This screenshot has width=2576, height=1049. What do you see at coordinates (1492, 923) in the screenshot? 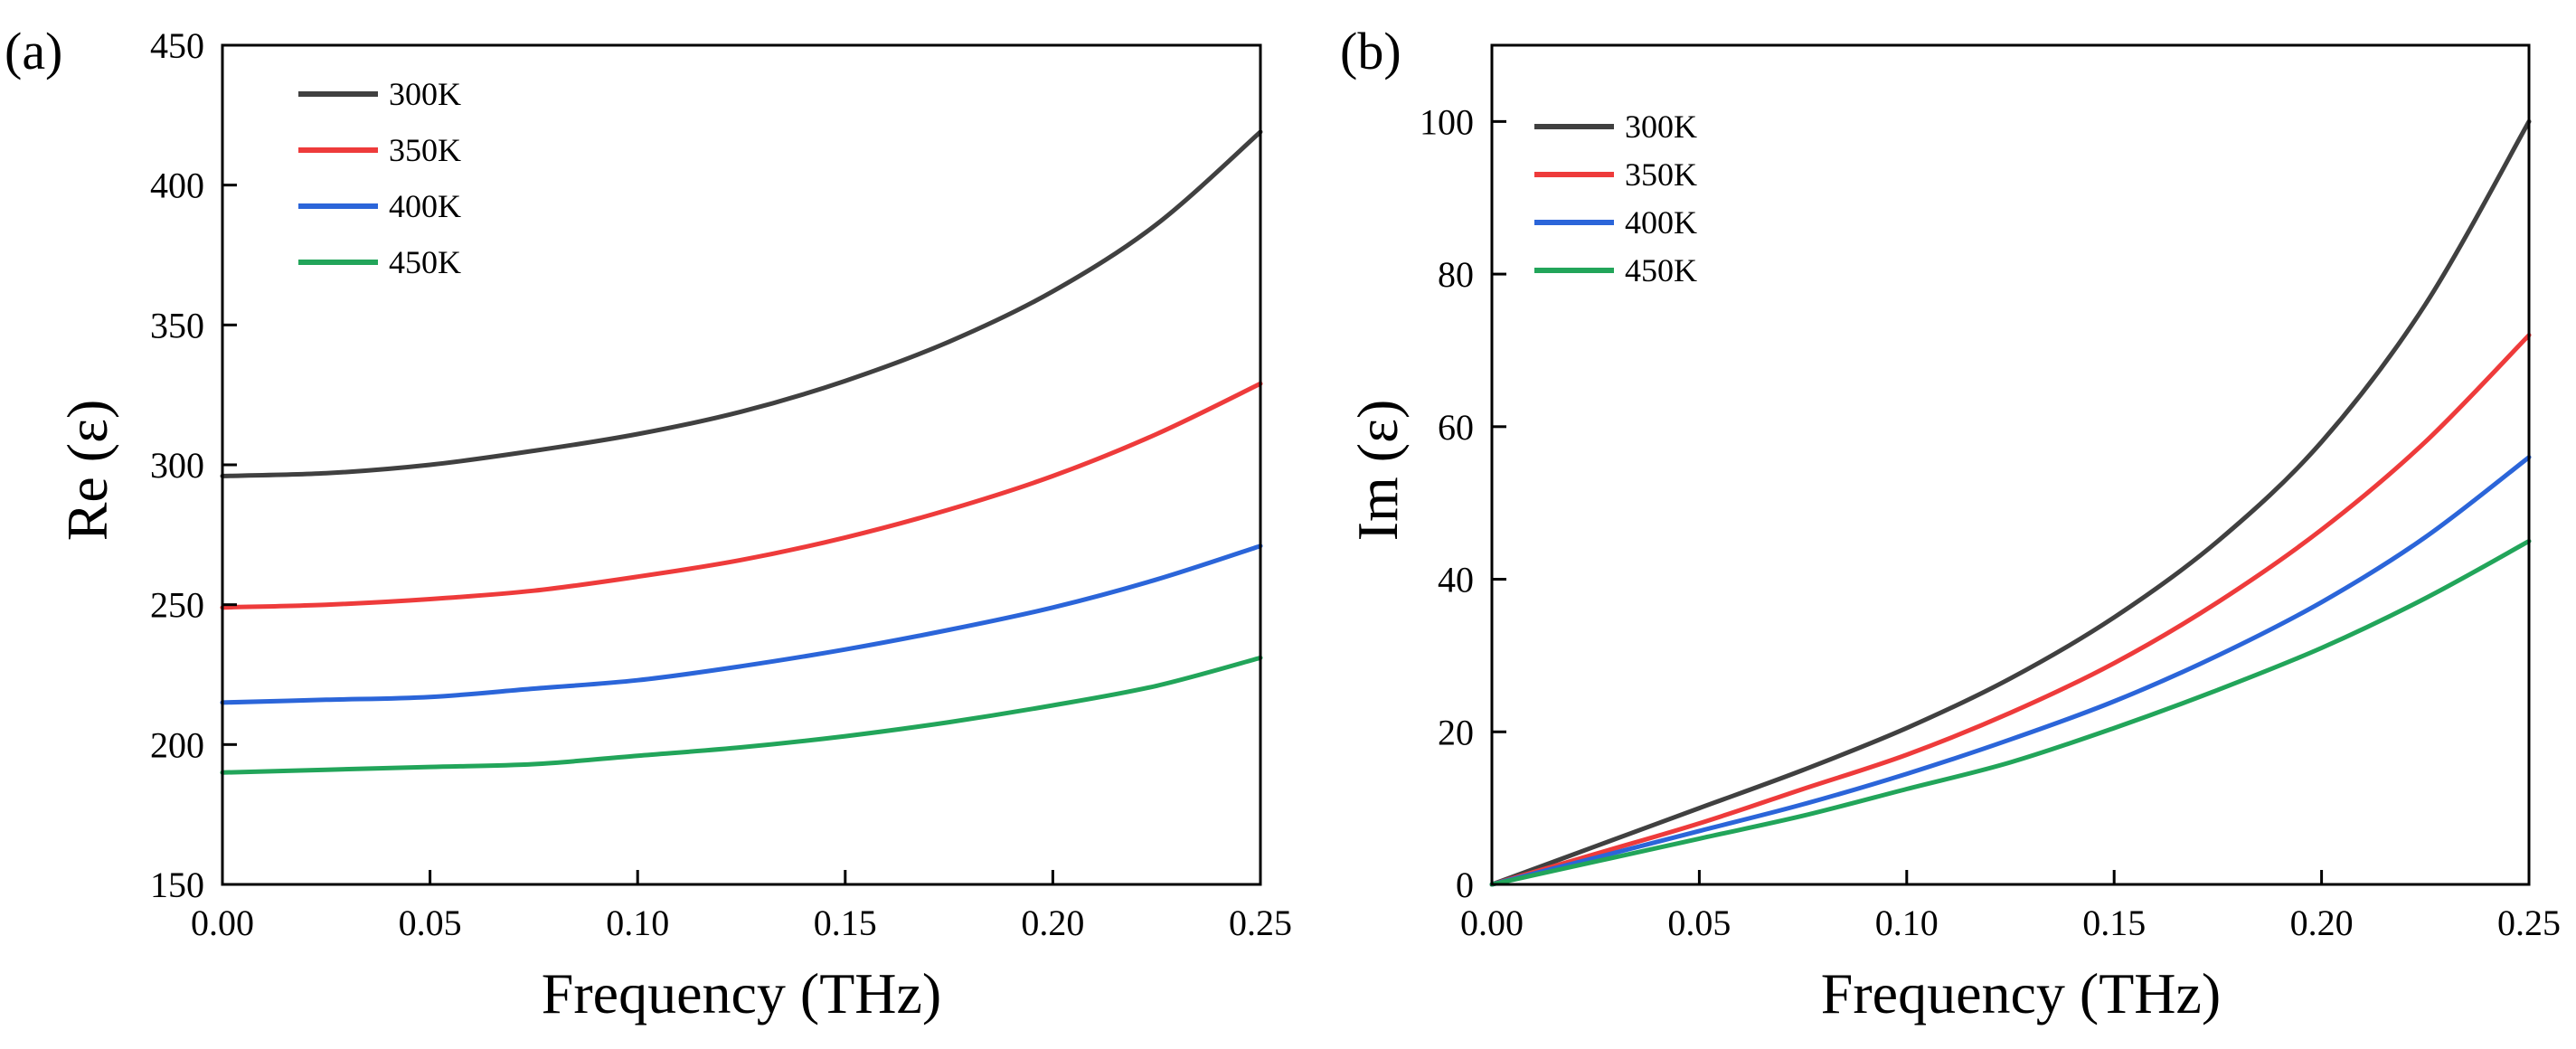
I see `panel-b-x-tick-label: 0.00` at bounding box center [1492, 923].